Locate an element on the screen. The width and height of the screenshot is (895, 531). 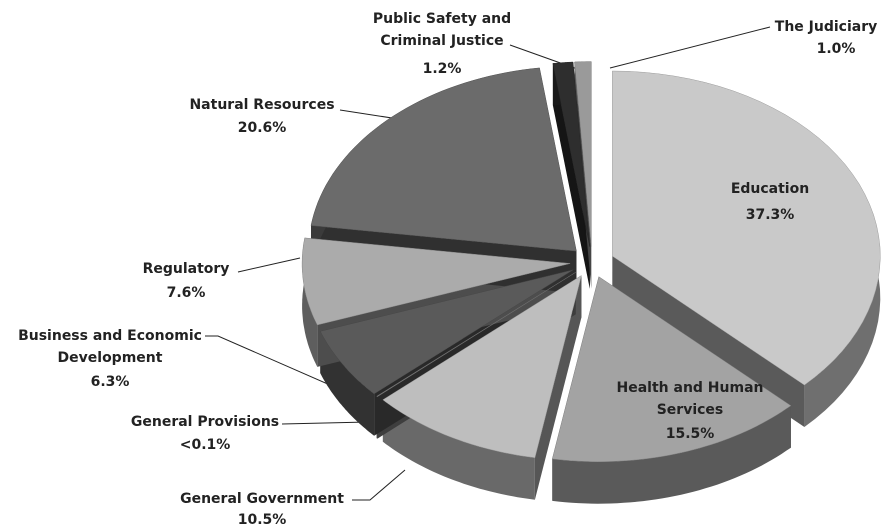
slice-label: Natural Resources is located at coordinates (262, 105).